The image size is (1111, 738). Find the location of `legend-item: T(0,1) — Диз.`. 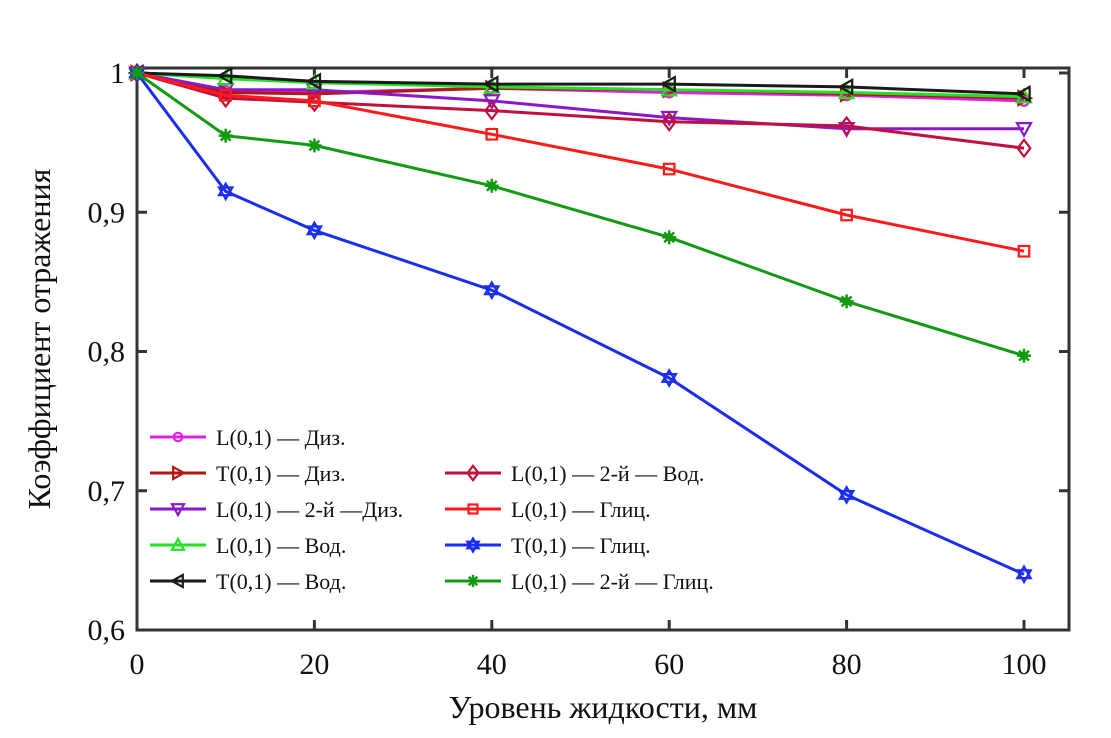

legend-item: T(0,1) — Диз. is located at coordinates (248, 473).